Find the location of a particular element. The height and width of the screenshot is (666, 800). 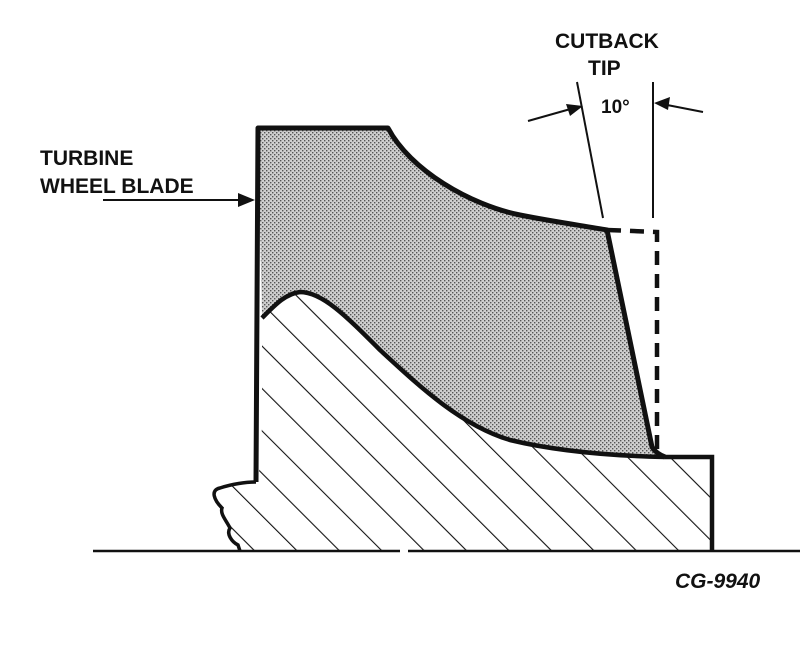

hub-outline is located at coordinates (690, 502).